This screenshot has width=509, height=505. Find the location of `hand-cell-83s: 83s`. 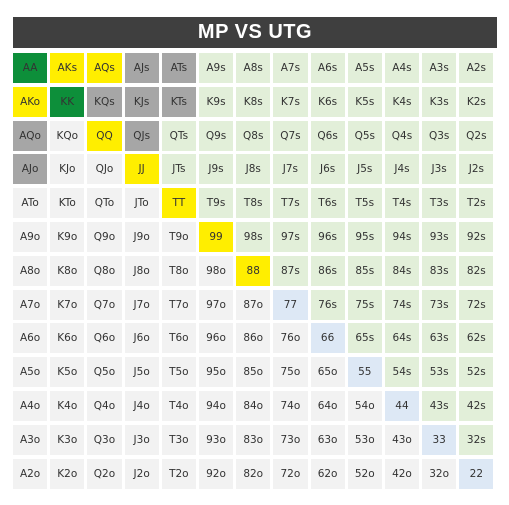

hand-cell-83s: 83s is located at coordinates (439, 270).